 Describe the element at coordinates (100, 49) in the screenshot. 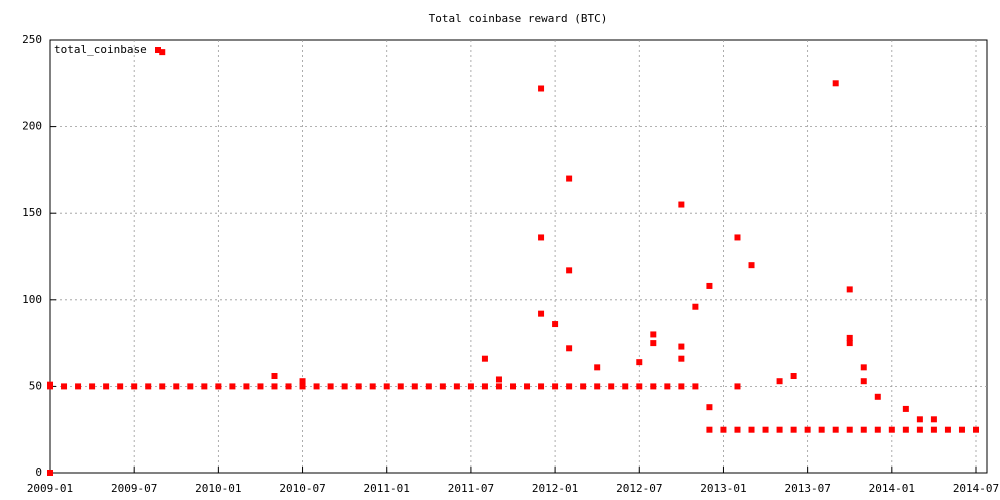

I see `legend-label: total_coinbase` at that location.